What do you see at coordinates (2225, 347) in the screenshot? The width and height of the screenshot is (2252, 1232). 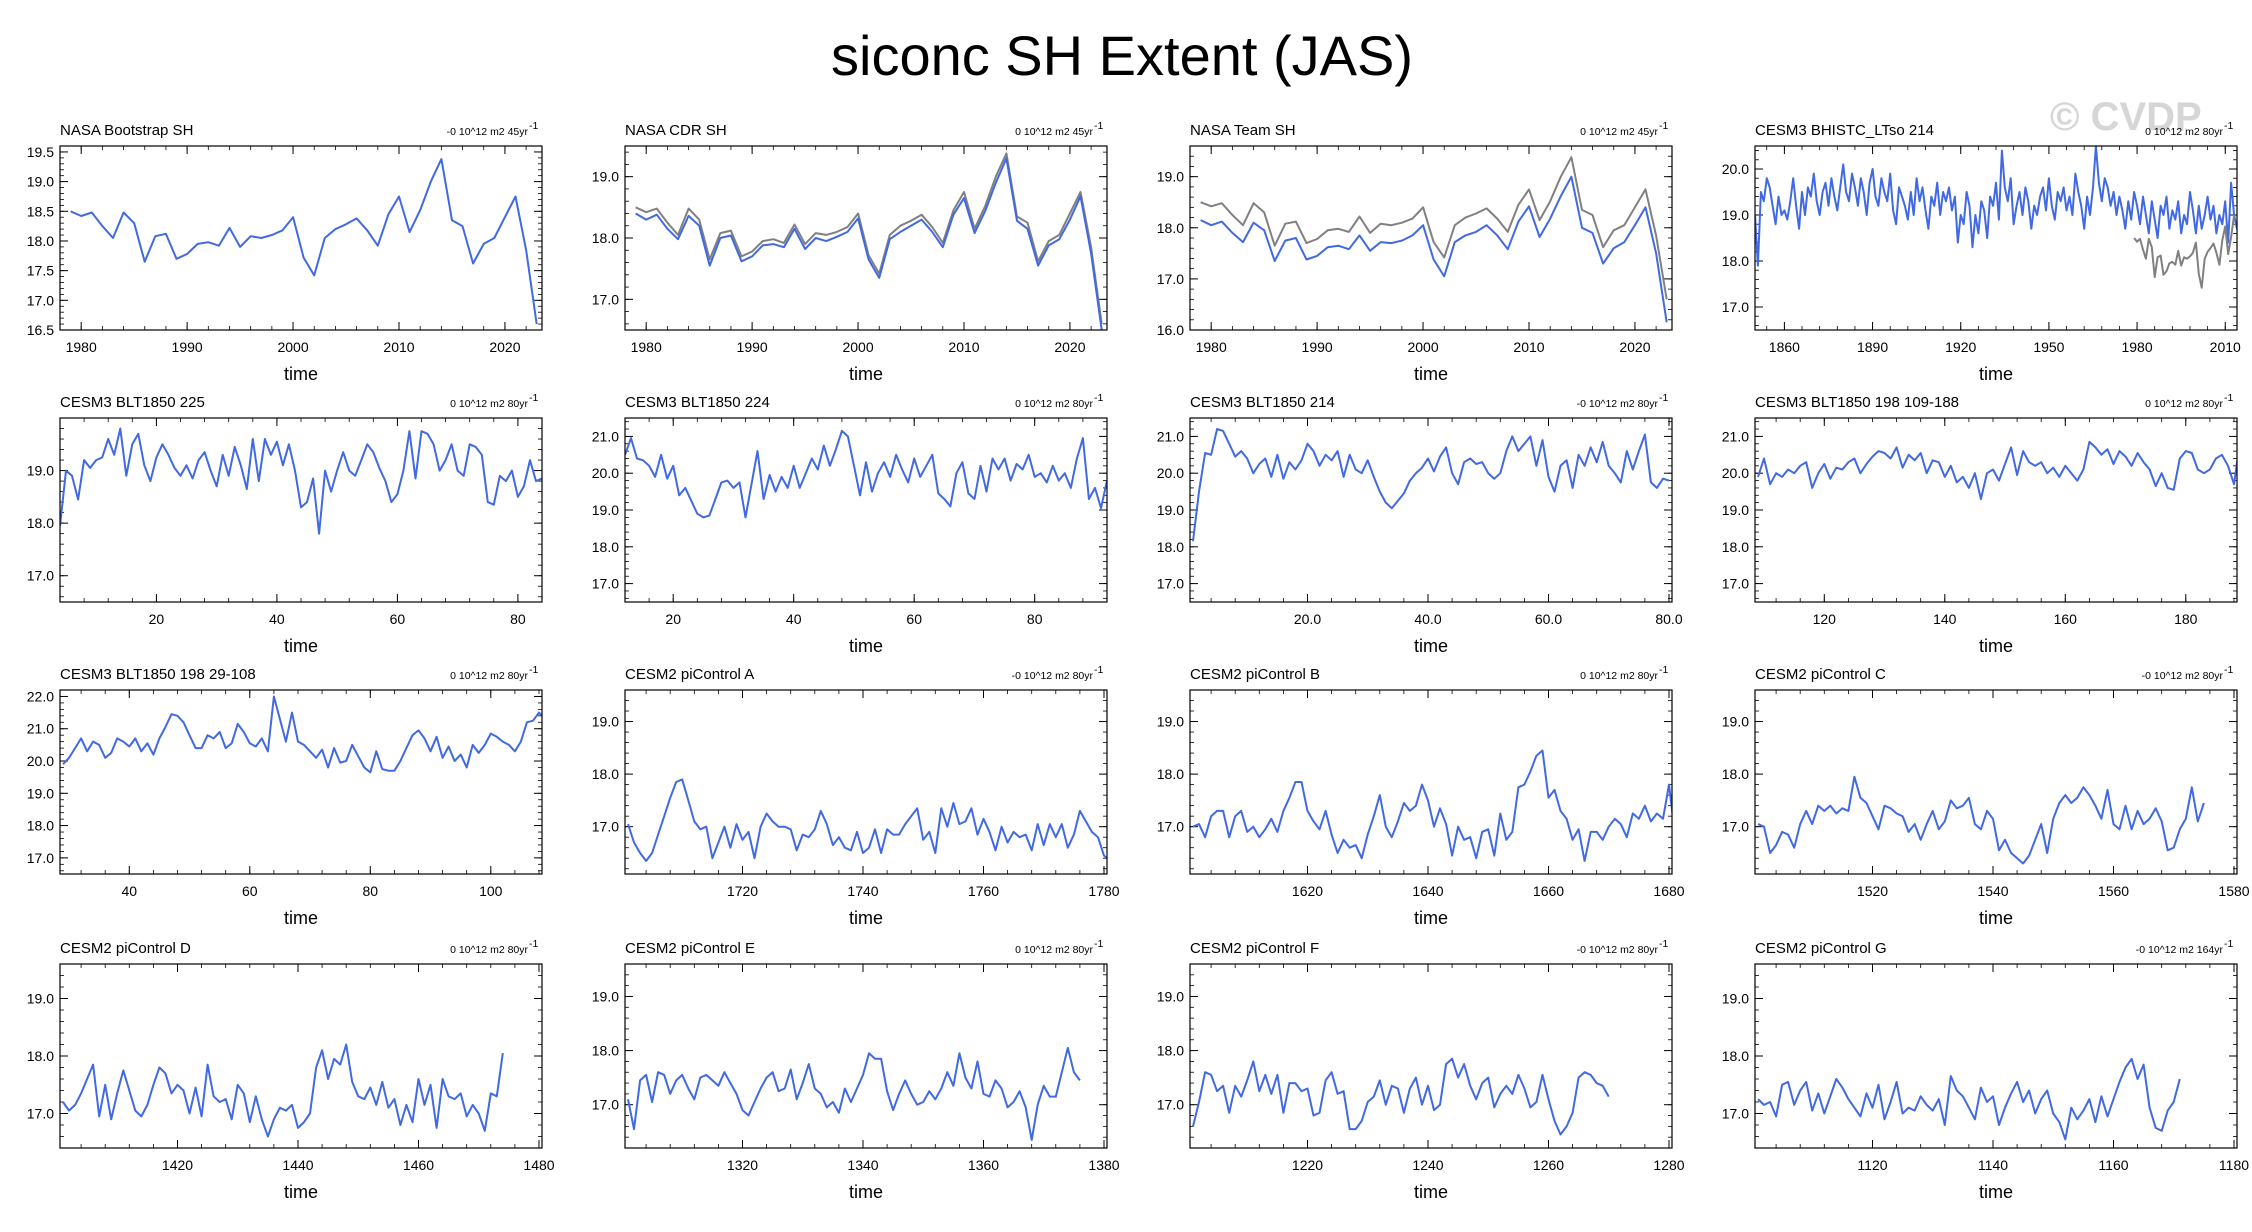 I see `x-tick-label: 2010` at bounding box center [2225, 347].